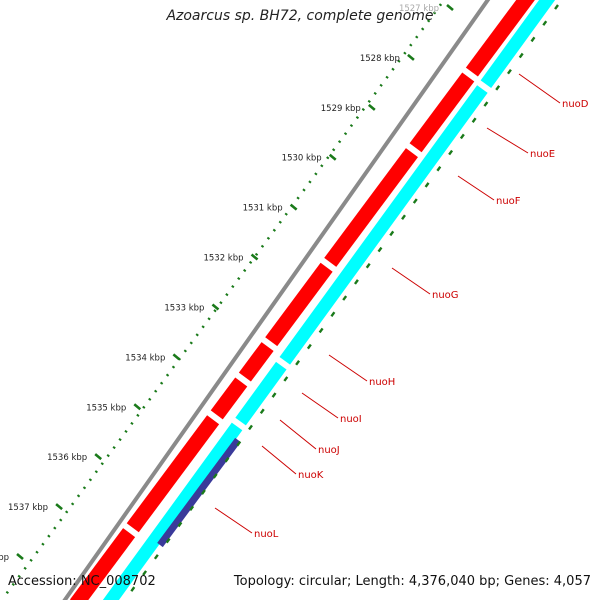  I want to click on gene-label: nuoJ, so click(329, 450).